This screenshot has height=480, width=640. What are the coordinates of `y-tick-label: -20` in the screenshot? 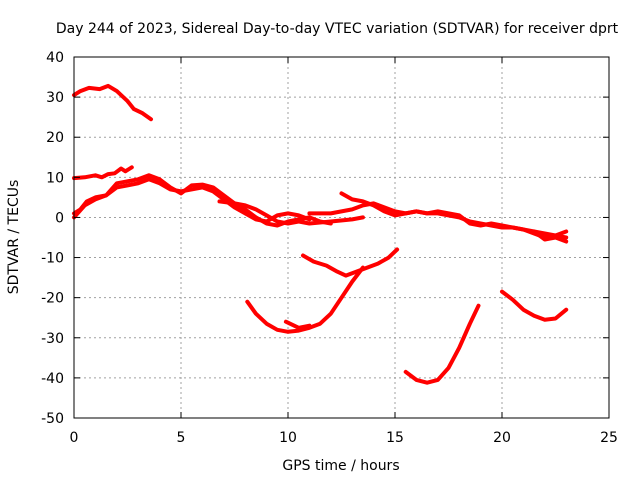 It's located at (52, 299).